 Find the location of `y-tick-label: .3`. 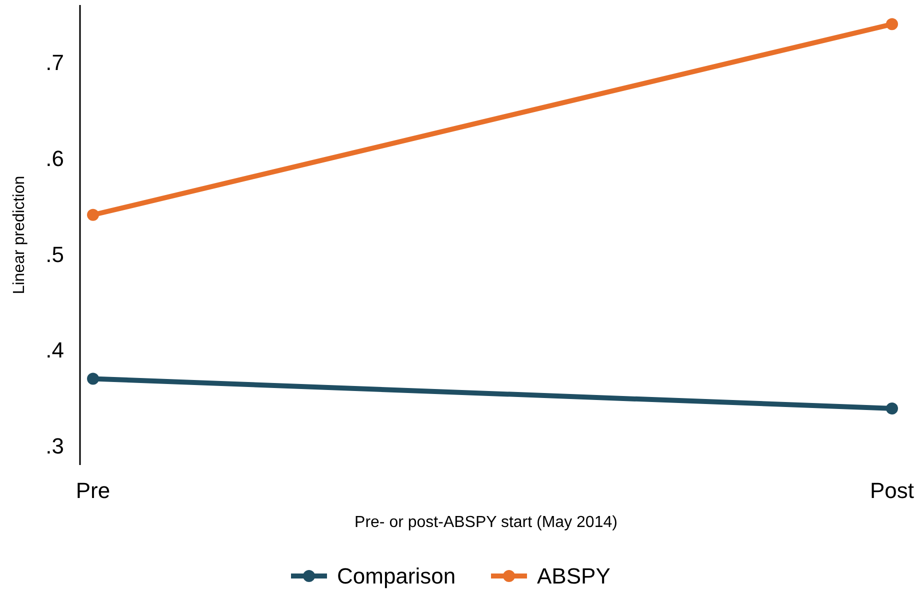

y-tick-label: .3 is located at coordinates (55, 446).